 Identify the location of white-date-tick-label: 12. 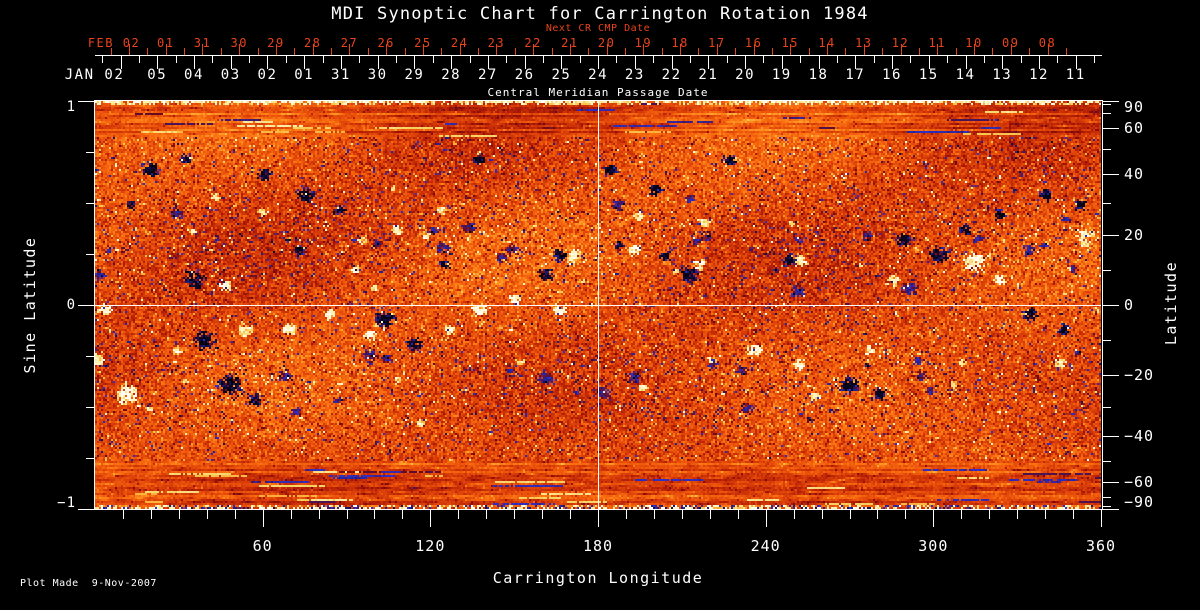
(1039, 75).